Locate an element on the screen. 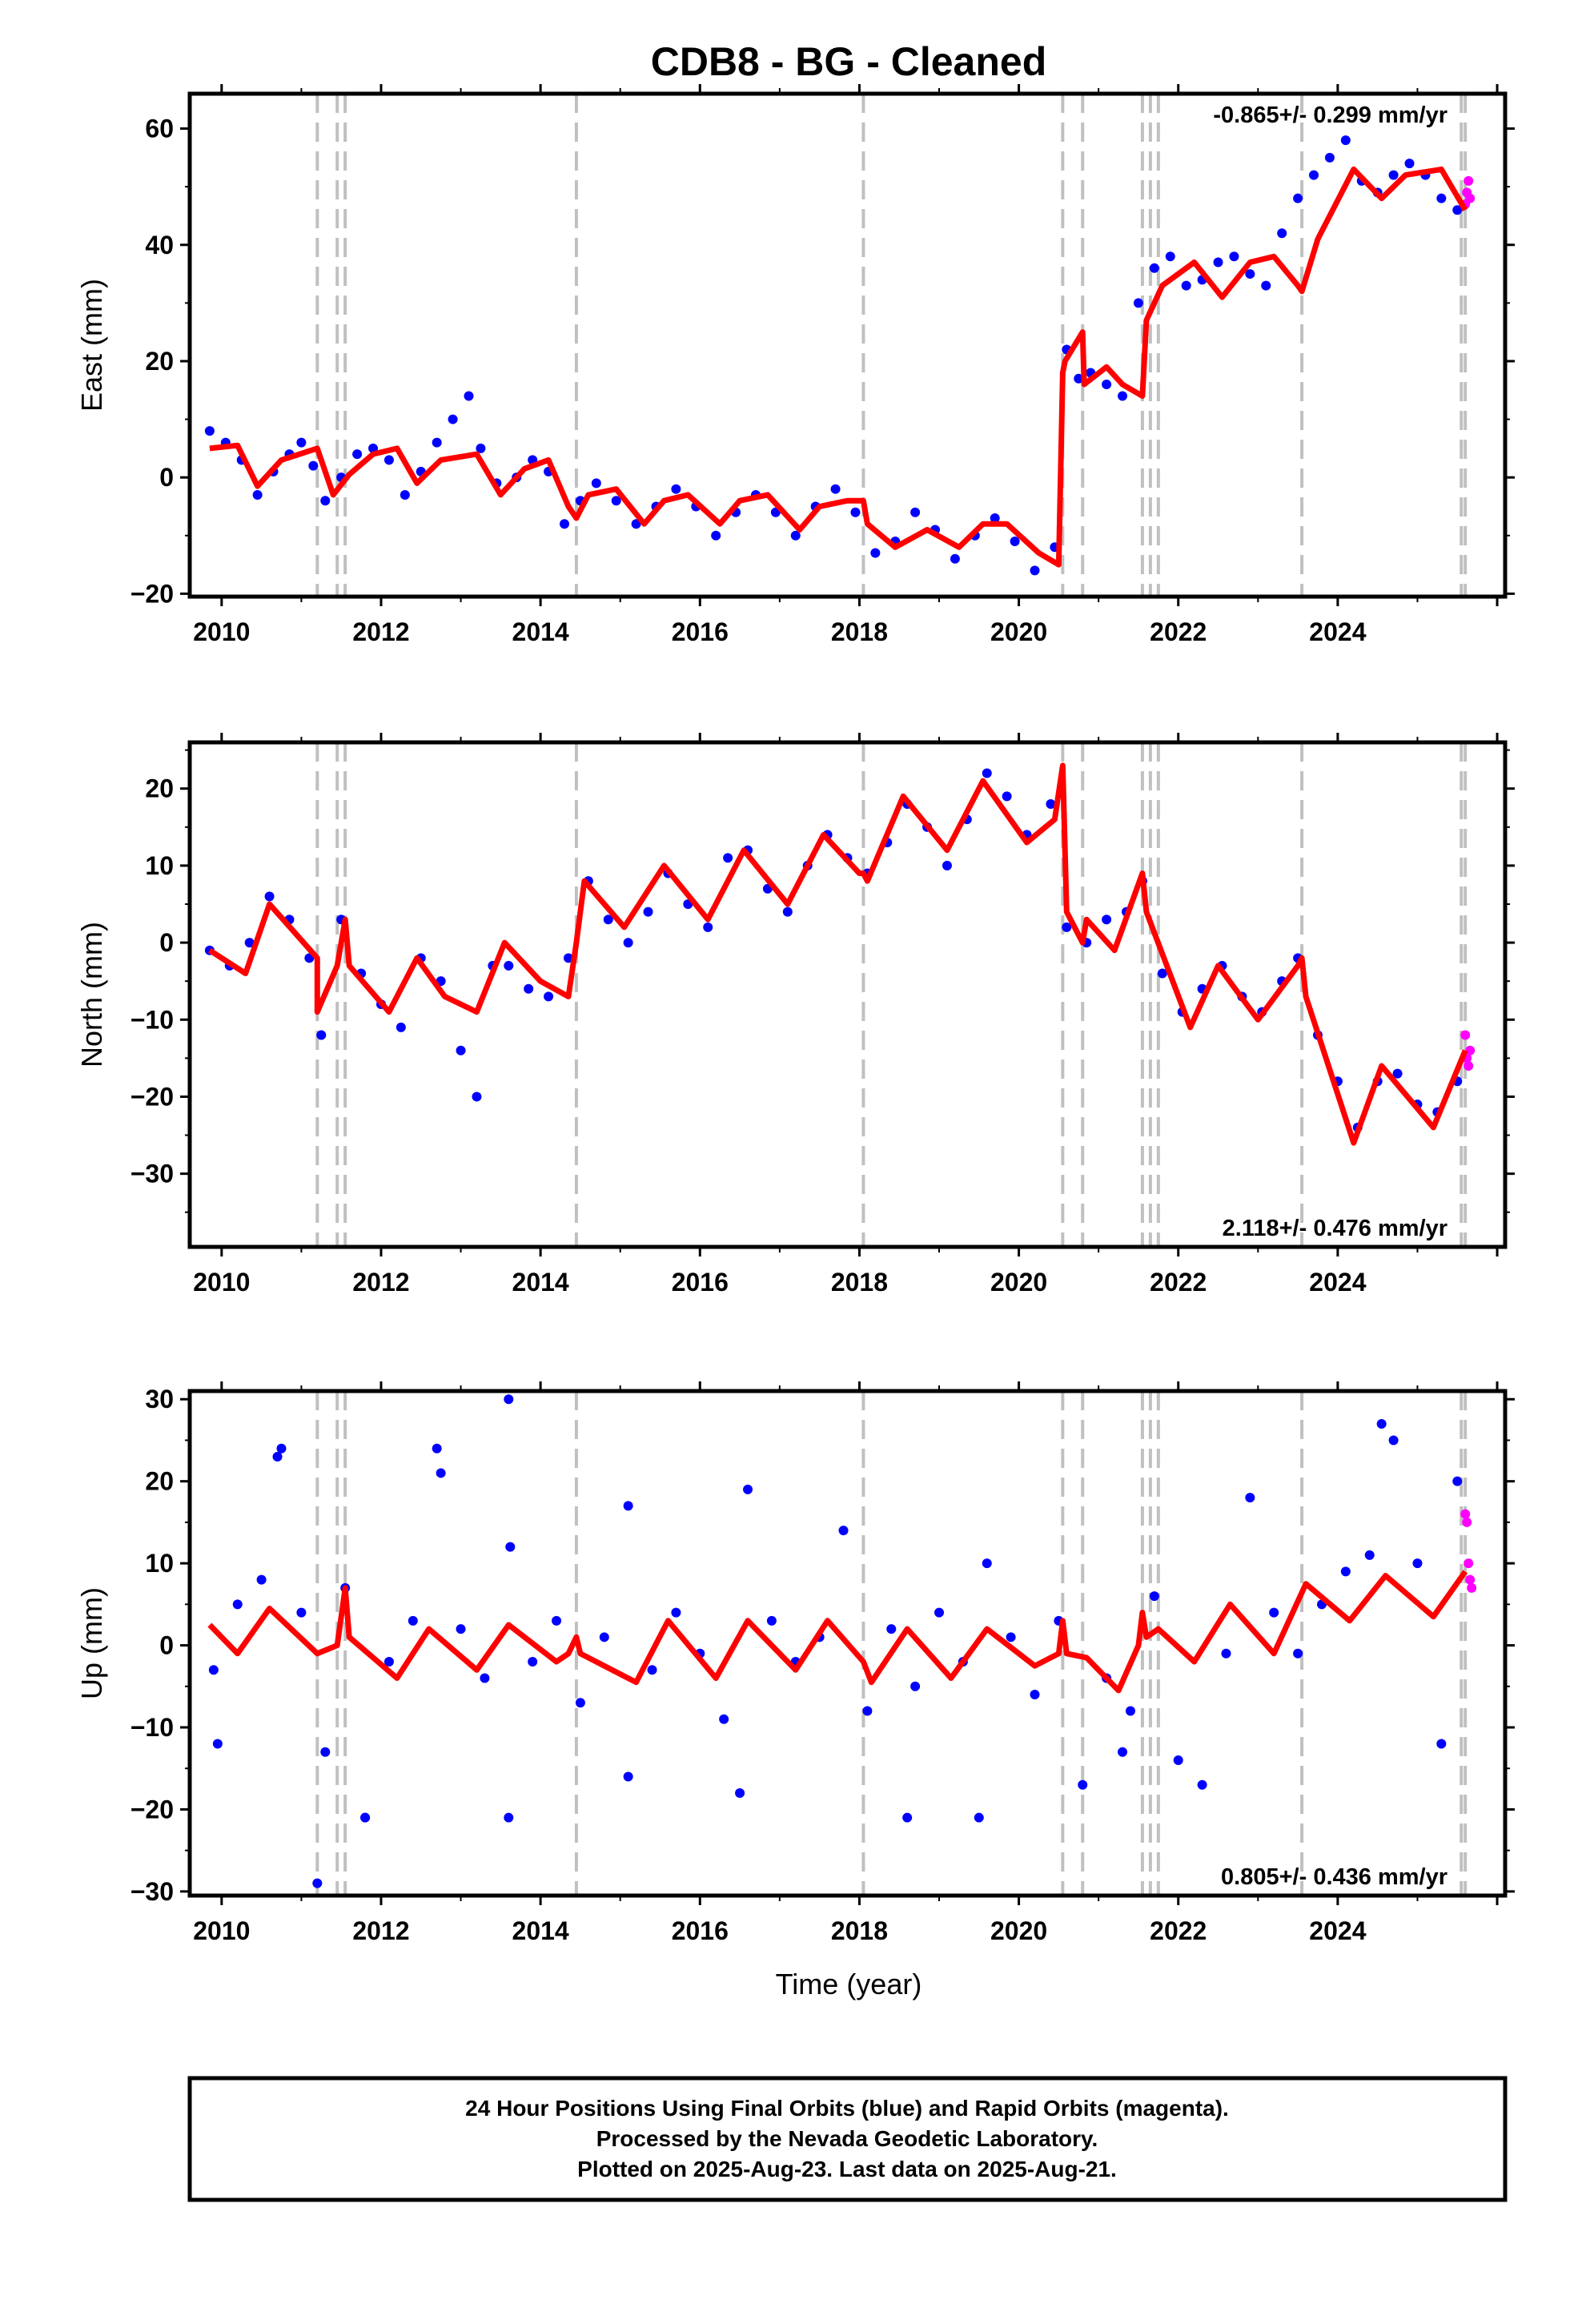 This screenshot has width=1582, height=2324. north-x-tick-label: 2014 is located at coordinates (540, 1282).